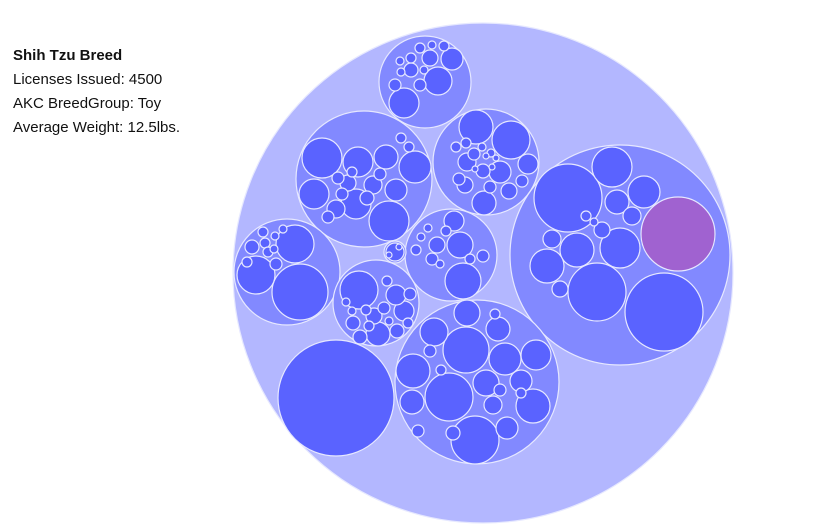 This screenshot has height=529, width=838. Describe the element at coordinates (678, 234) in the screenshot. I see `highlighted-bubble` at that location.